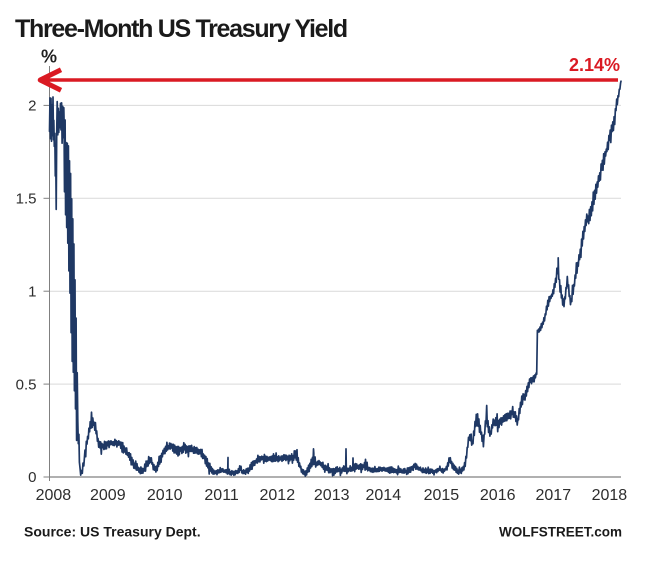 Image resolution: width=667 pixels, height=562 pixels. I want to click on svg-text: 0.5, so click(26, 384).